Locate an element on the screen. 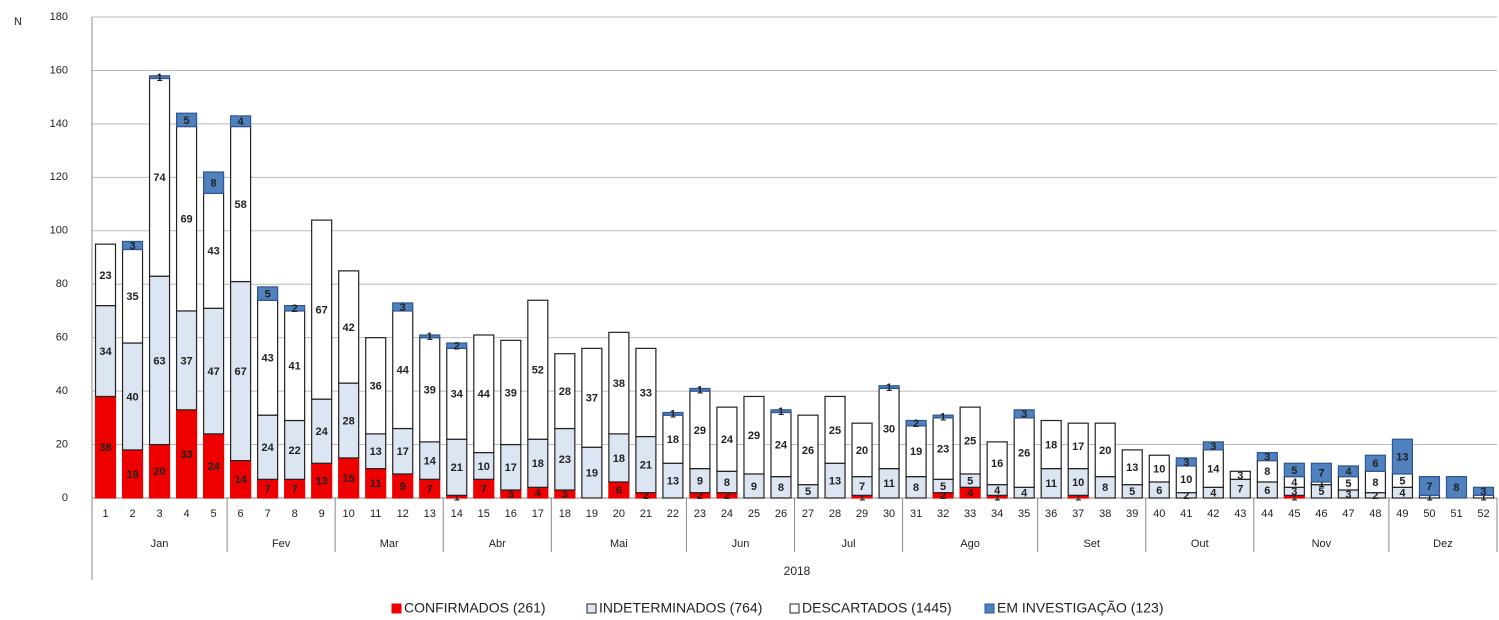  x-tick-label: 24 is located at coordinates (727, 514).